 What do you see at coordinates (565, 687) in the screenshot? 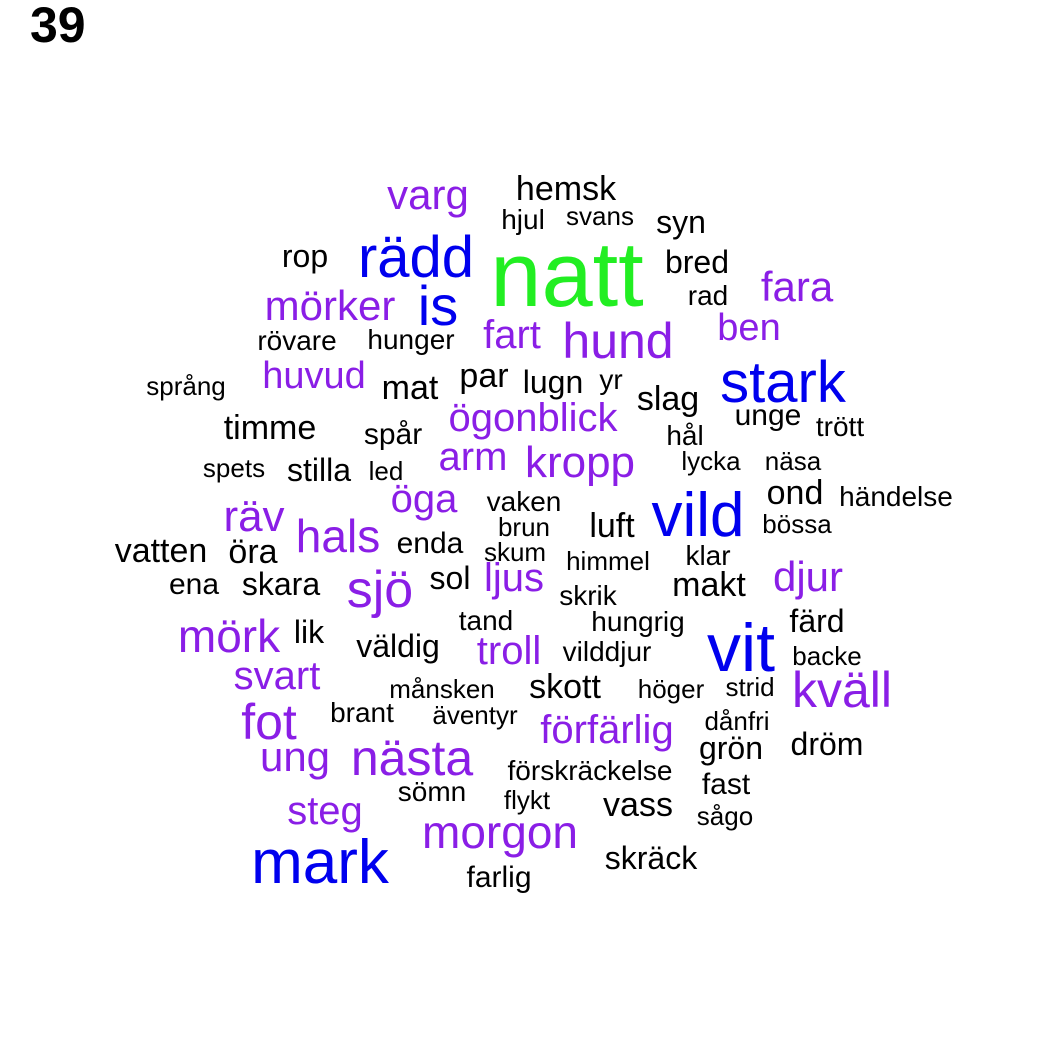
I see `word-skott: skott` at bounding box center [565, 687].